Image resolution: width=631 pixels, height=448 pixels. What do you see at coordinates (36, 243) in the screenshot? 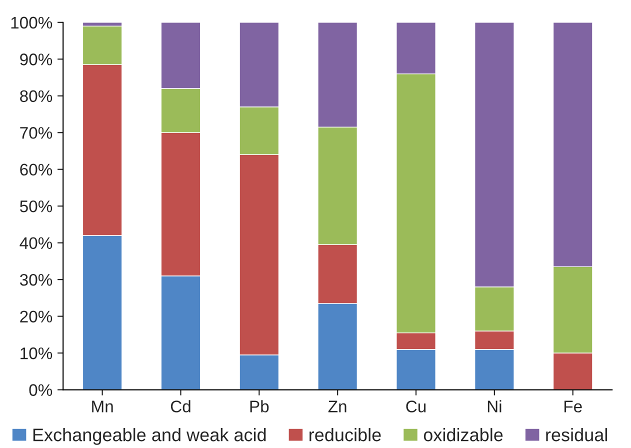
I see `y-tick-label: 40%` at bounding box center [36, 243].